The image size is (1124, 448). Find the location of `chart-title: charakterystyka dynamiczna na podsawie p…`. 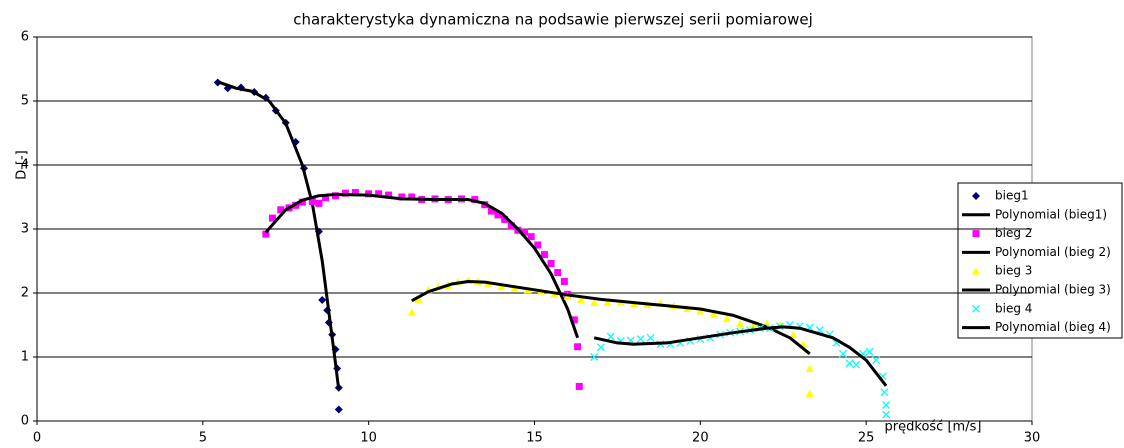

chart-title: charakterystyka dynamiczna na podsawie p… is located at coordinates (553, 20).